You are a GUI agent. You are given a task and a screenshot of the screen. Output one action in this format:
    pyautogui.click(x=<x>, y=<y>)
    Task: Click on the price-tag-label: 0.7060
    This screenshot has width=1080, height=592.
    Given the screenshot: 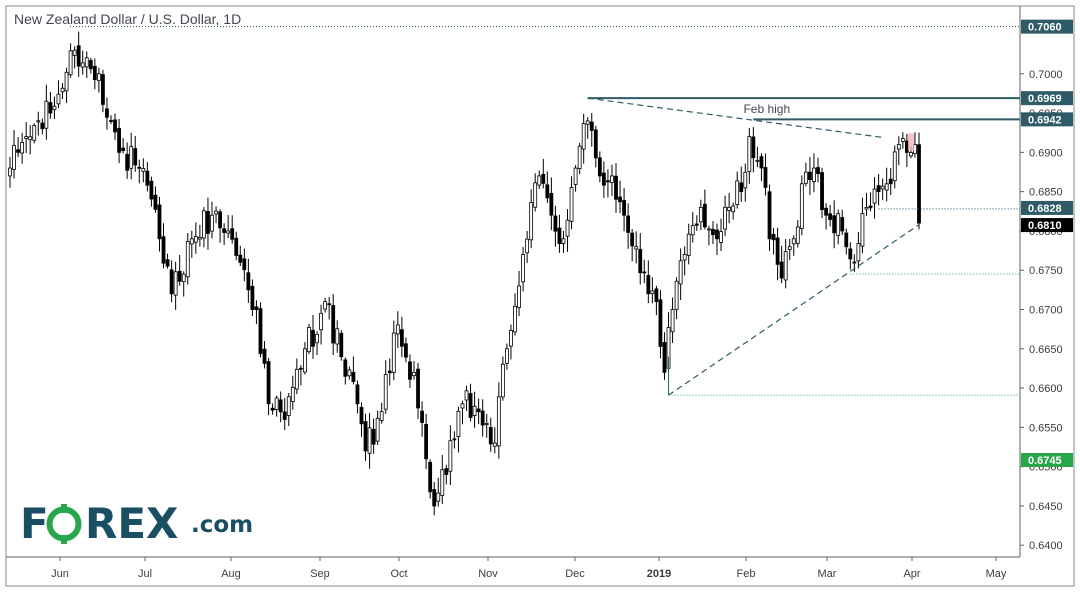 What is the action you would take?
    pyautogui.click(x=1045, y=28)
    